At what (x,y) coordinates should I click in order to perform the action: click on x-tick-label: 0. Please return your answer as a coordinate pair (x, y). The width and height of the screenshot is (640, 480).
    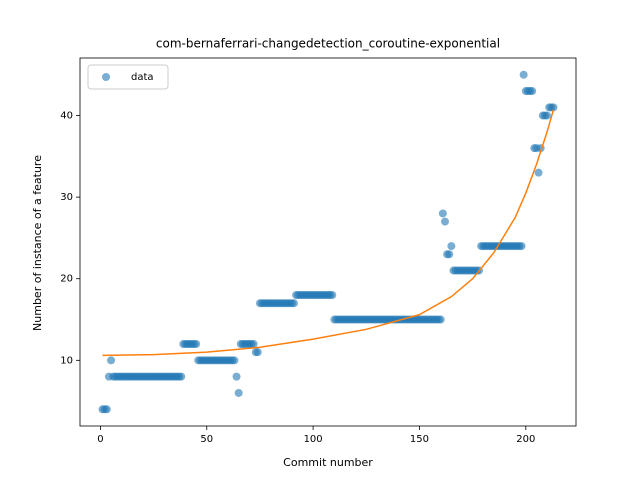
    Looking at the image, I should click on (100, 439).